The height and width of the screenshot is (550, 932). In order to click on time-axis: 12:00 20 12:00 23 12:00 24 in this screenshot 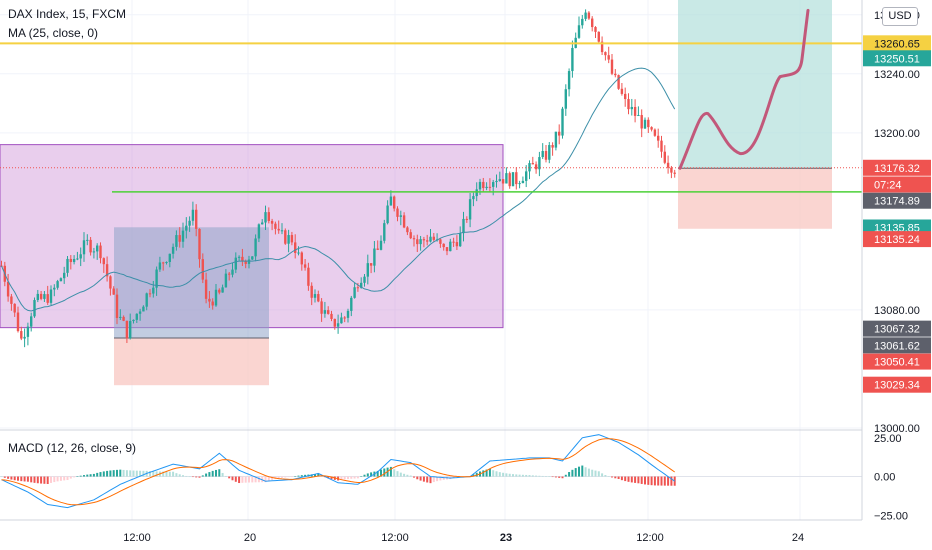, I will do `click(431, 531)`.